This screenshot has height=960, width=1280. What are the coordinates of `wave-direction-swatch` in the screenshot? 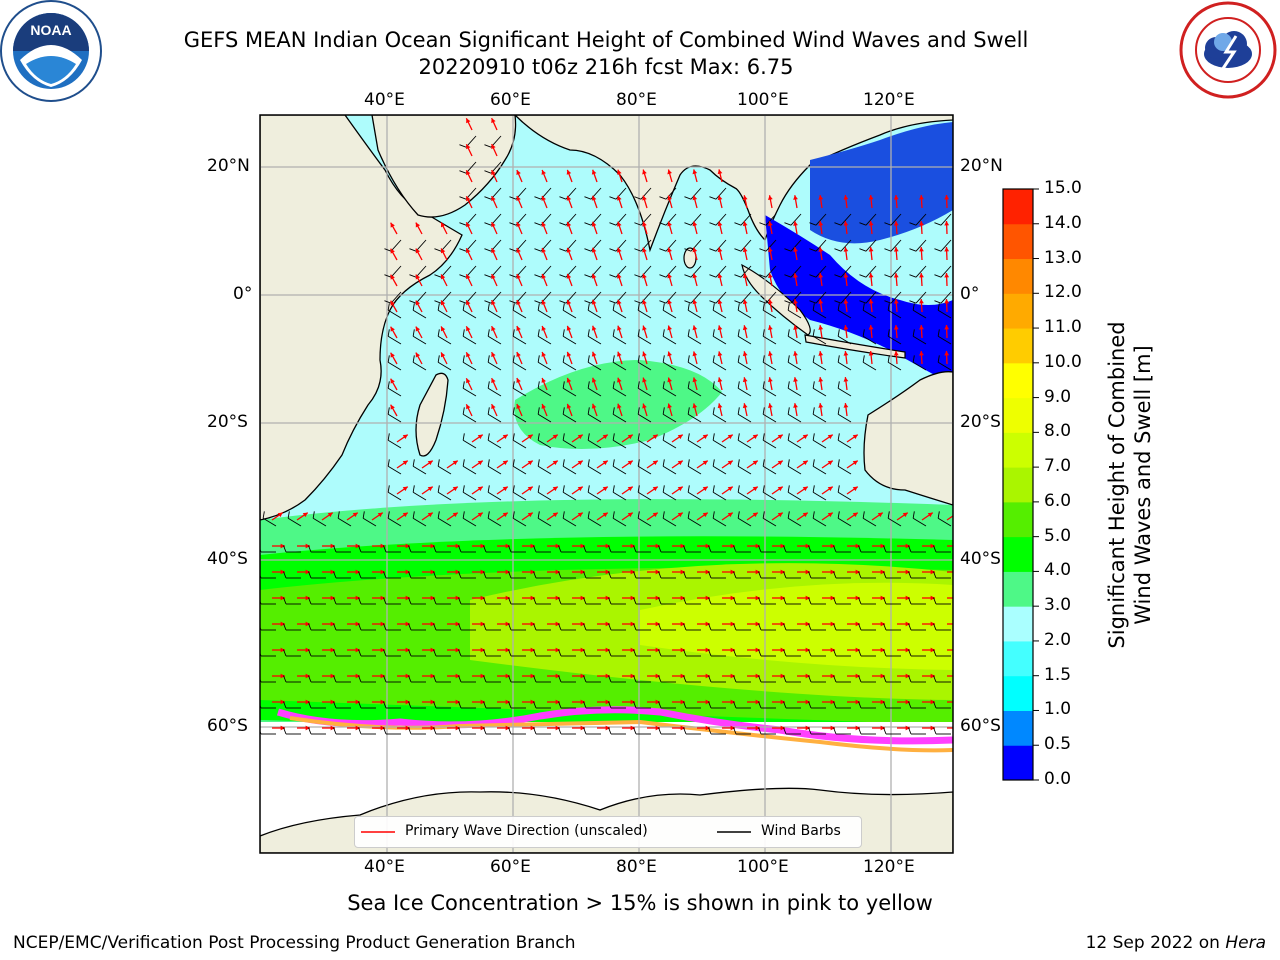 It's located at (378, 832).